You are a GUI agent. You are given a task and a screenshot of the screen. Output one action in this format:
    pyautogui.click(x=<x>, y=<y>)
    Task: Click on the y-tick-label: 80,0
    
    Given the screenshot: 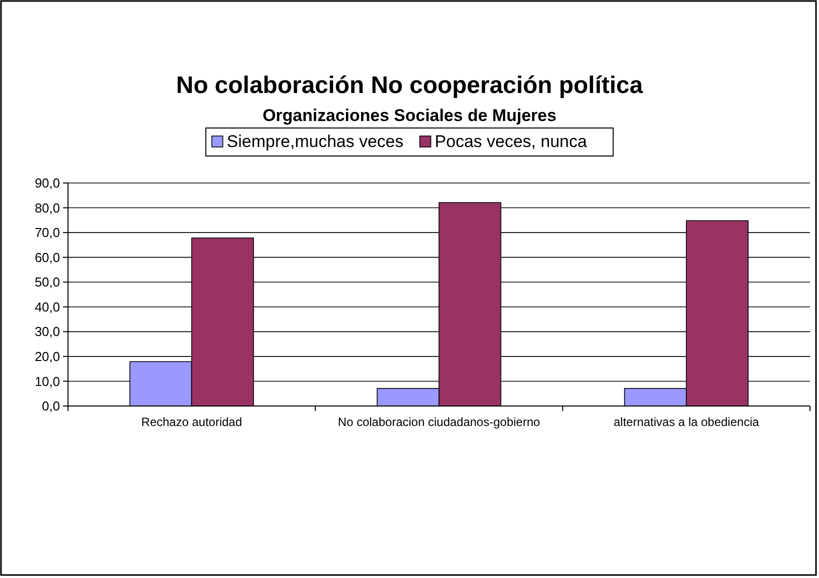 What is the action you would take?
    pyautogui.click(x=47, y=208)
    